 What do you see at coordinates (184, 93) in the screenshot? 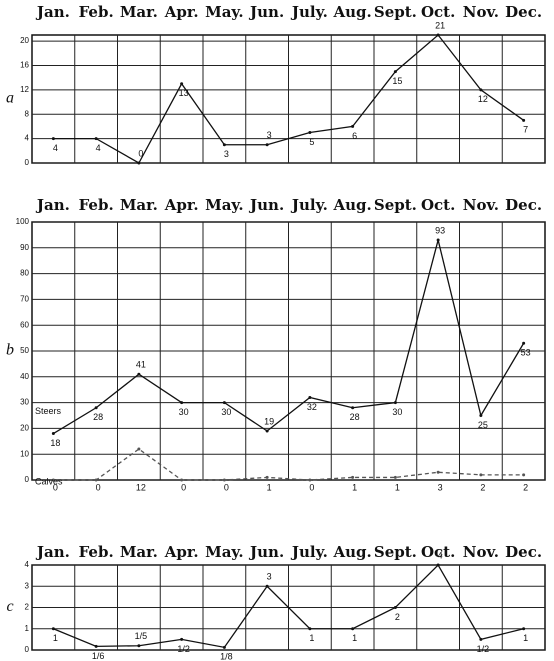
I see `value-label: 13` at bounding box center [184, 93].